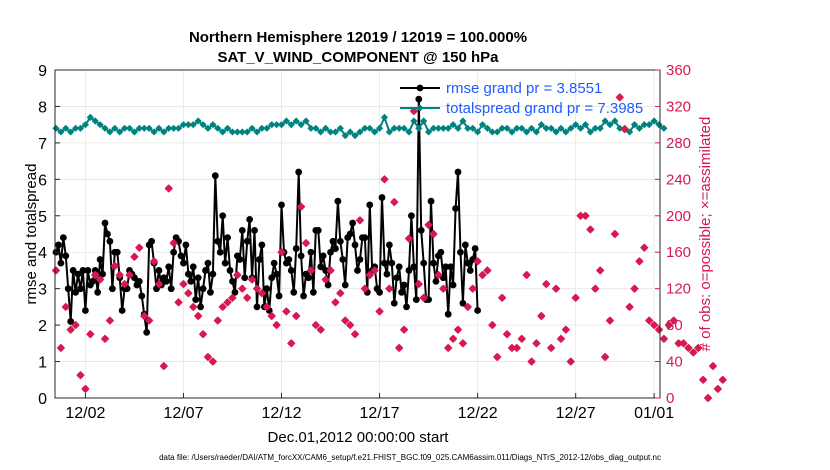 The height and width of the screenshot is (470, 830). I want to click on y2-tick-label: 80, so click(674, 325).